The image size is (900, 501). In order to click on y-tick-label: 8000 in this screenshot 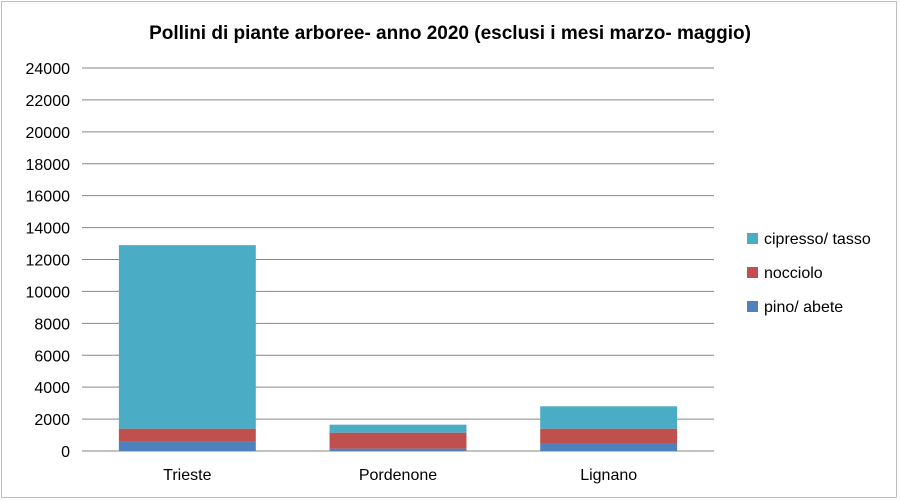, I will do `click(52, 324)`.